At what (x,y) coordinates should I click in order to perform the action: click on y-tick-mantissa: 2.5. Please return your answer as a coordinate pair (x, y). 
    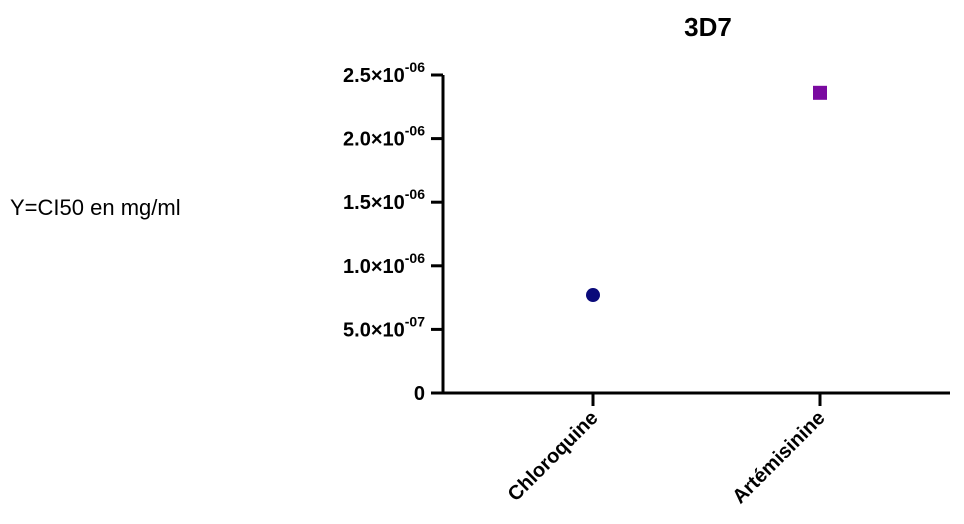
    Looking at the image, I should click on (357, 76).